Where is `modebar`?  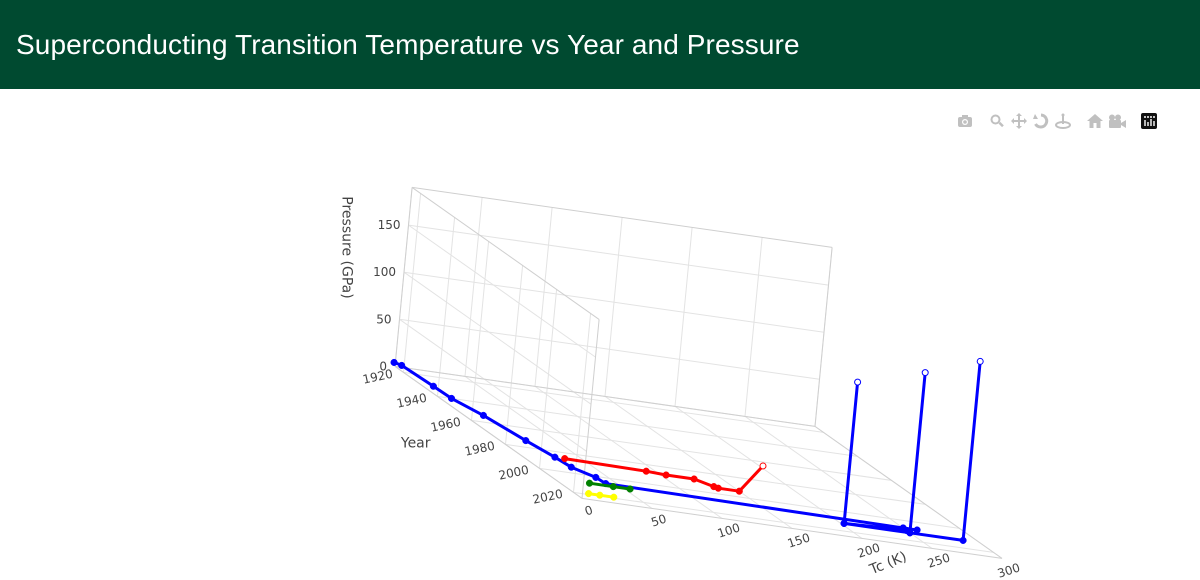 modebar is located at coordinates (1057, 121).